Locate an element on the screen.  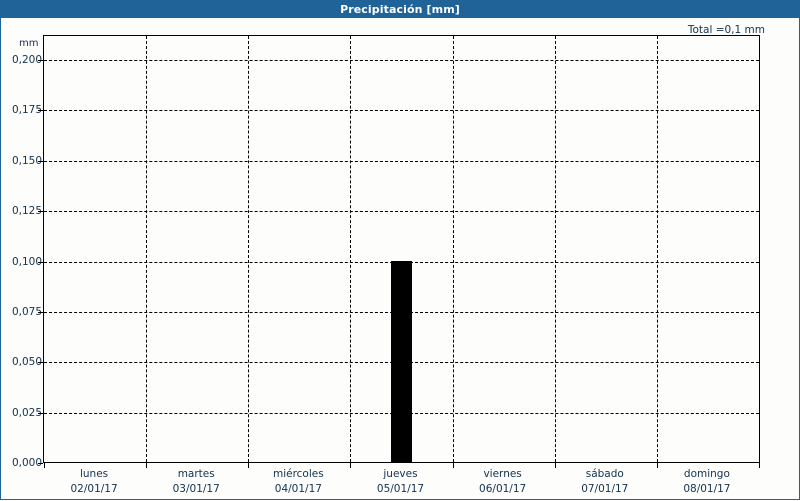
page-title: Precipitación [mm] is located at coordinates (400, 9).